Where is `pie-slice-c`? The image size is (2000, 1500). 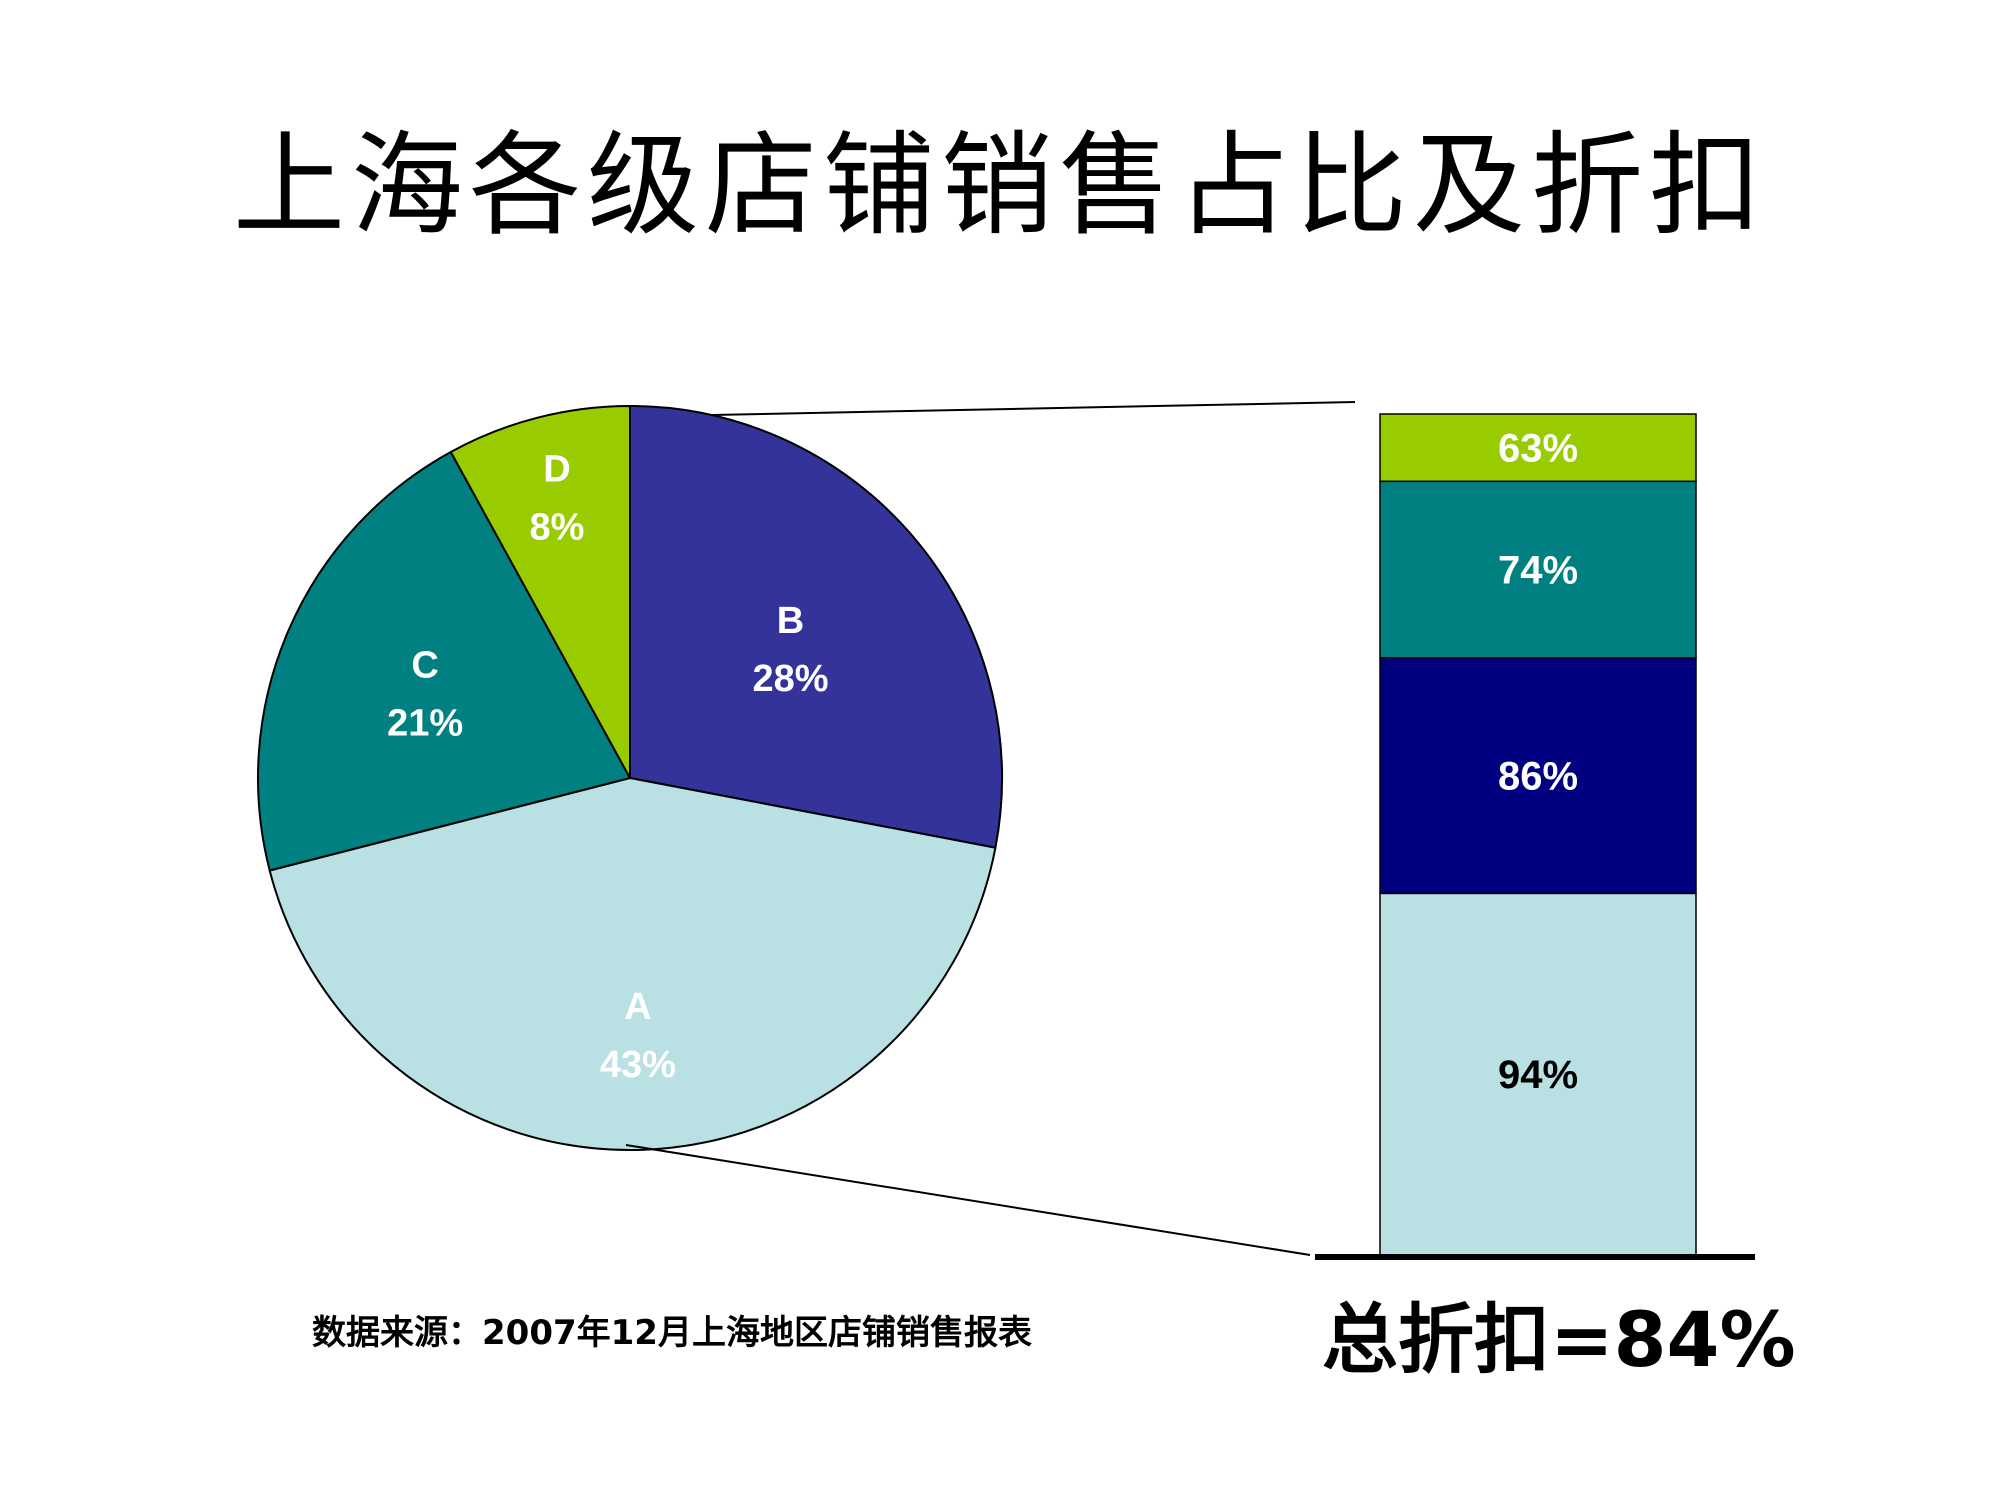 pie-slice-c is located at coordinates (444, 661).